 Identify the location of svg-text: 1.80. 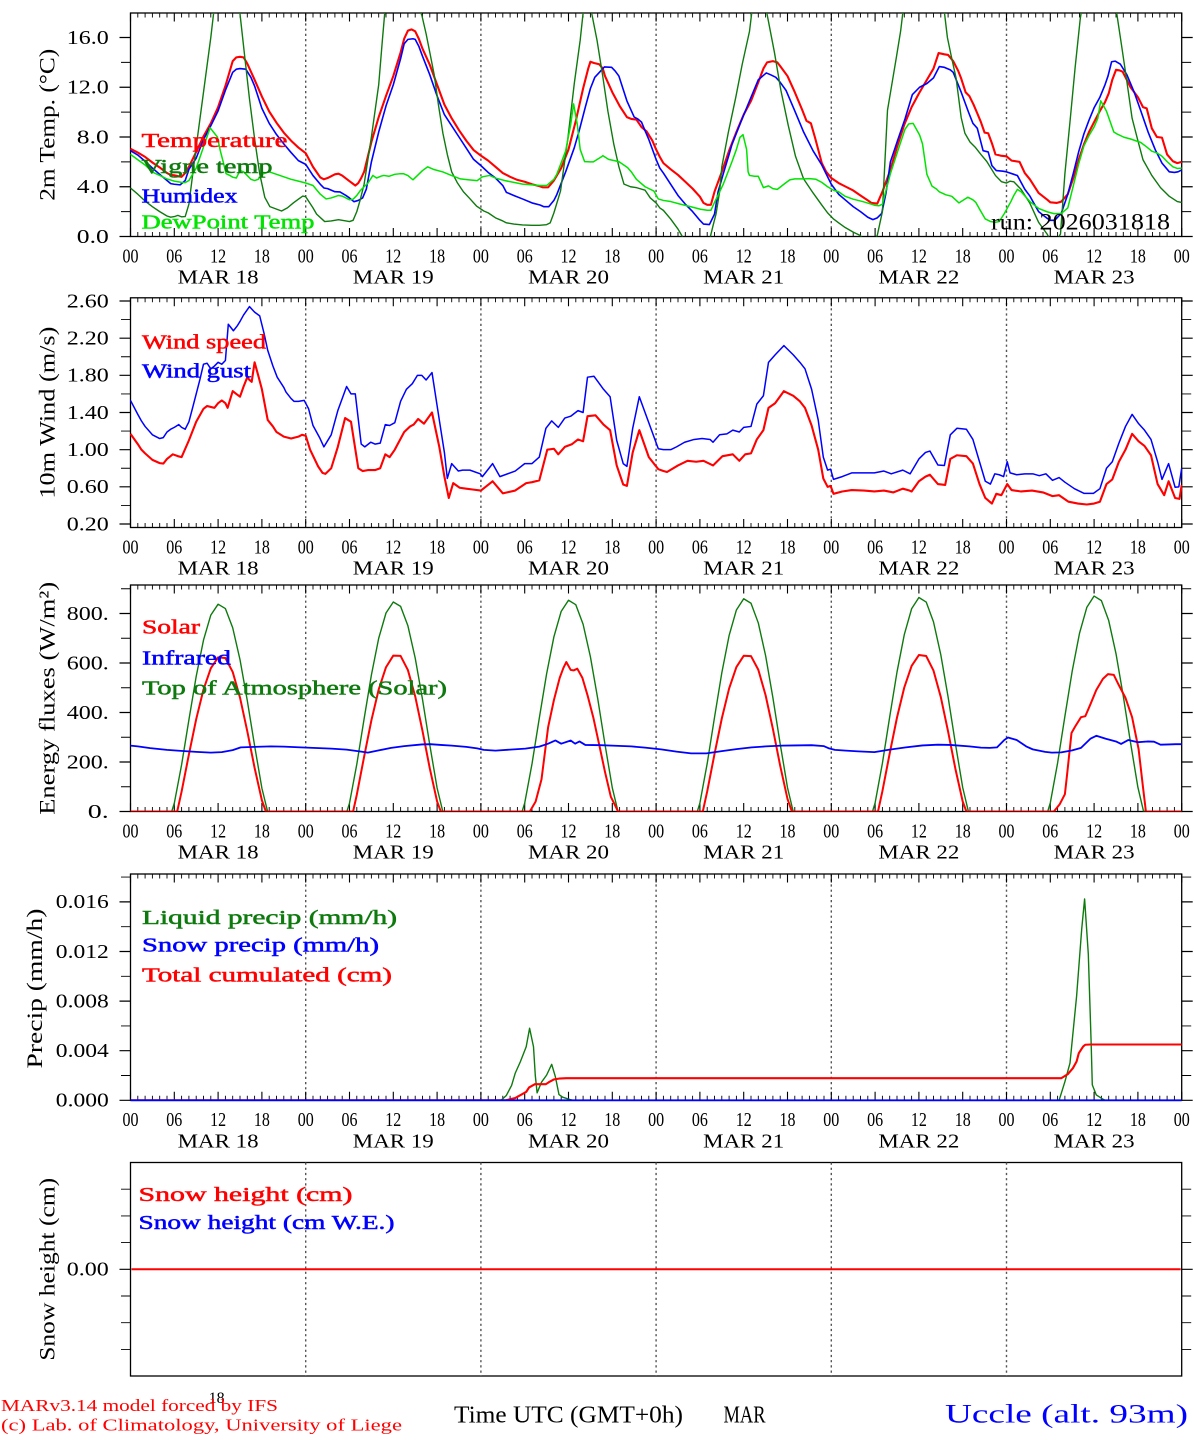
(88, 376).